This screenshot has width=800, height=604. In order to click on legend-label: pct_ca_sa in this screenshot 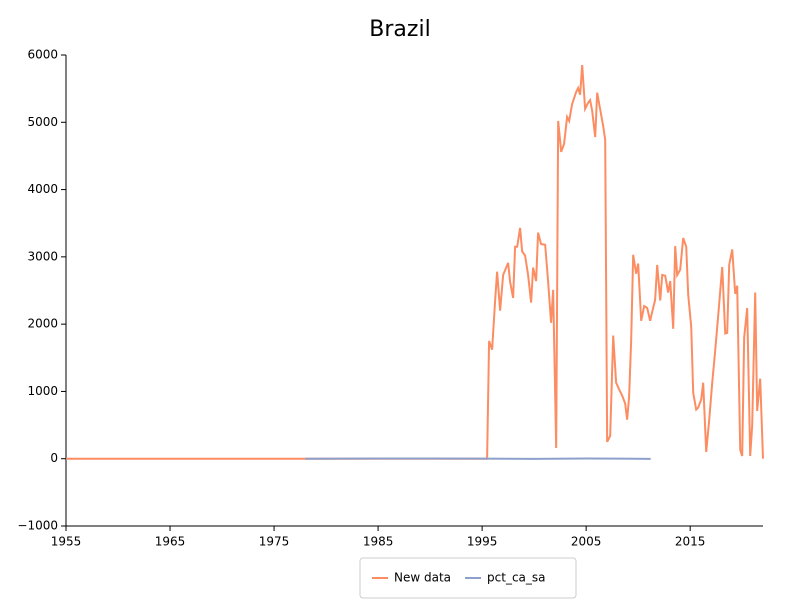, I will do `click(516, 578)`.